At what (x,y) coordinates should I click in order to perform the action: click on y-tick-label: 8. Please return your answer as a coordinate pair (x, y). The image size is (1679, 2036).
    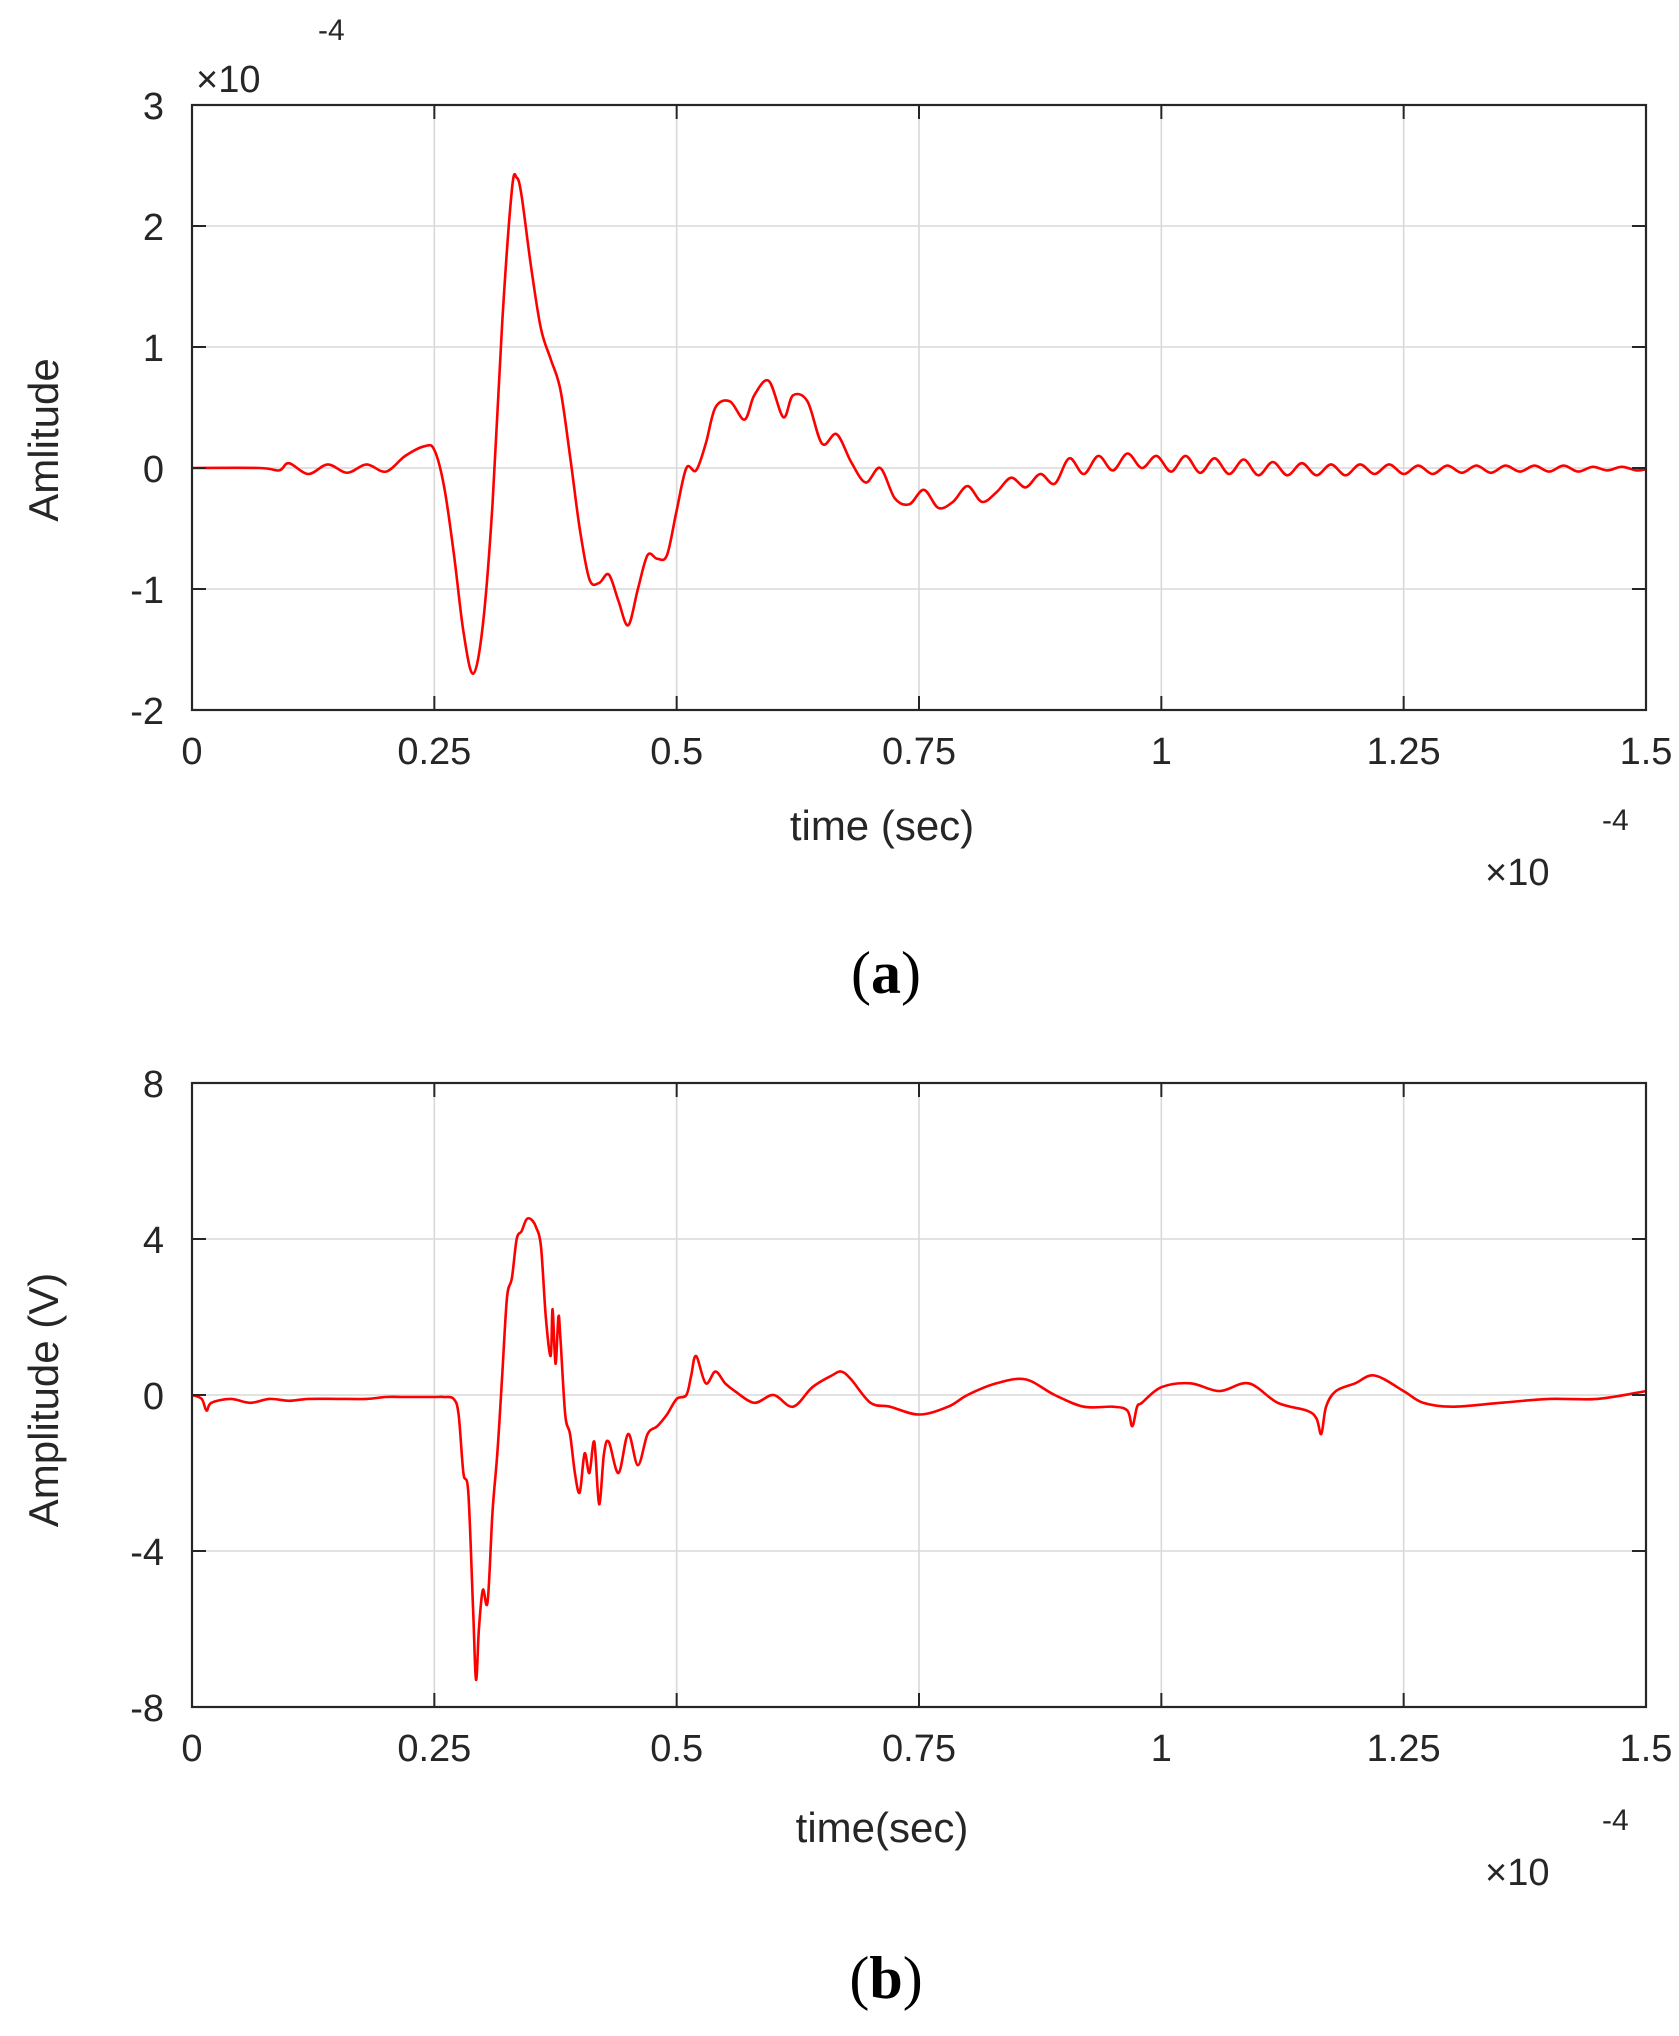
    Looking at the image, I should click on (153, 1085).